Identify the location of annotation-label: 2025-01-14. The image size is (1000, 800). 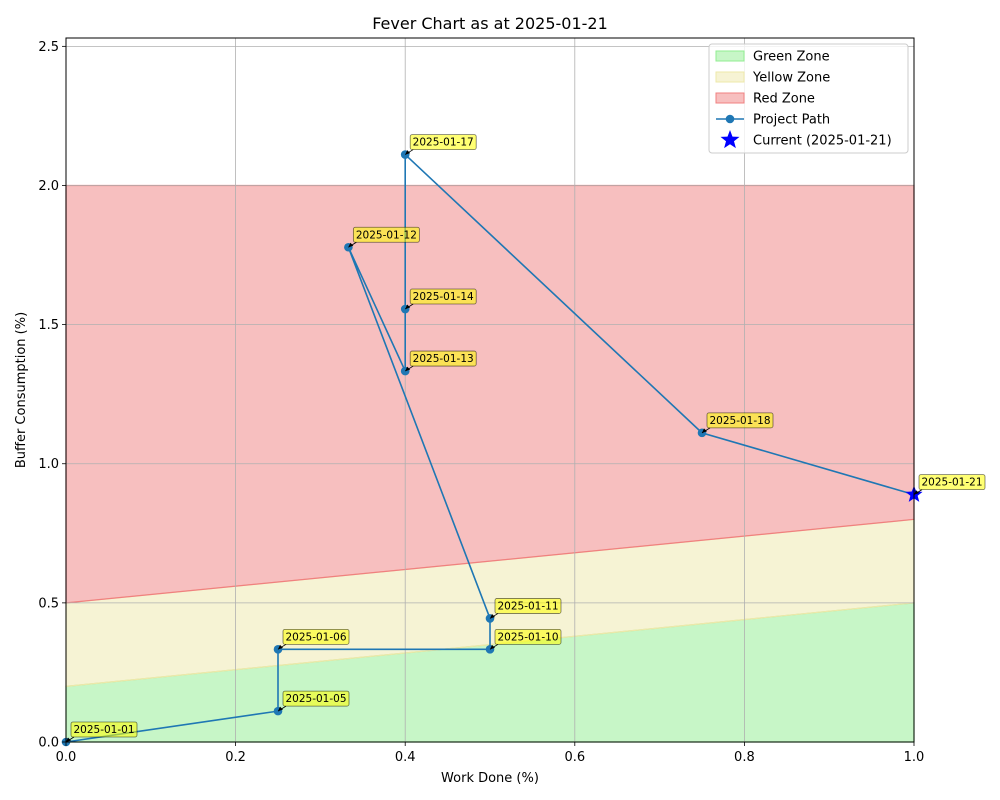
(443, 297).